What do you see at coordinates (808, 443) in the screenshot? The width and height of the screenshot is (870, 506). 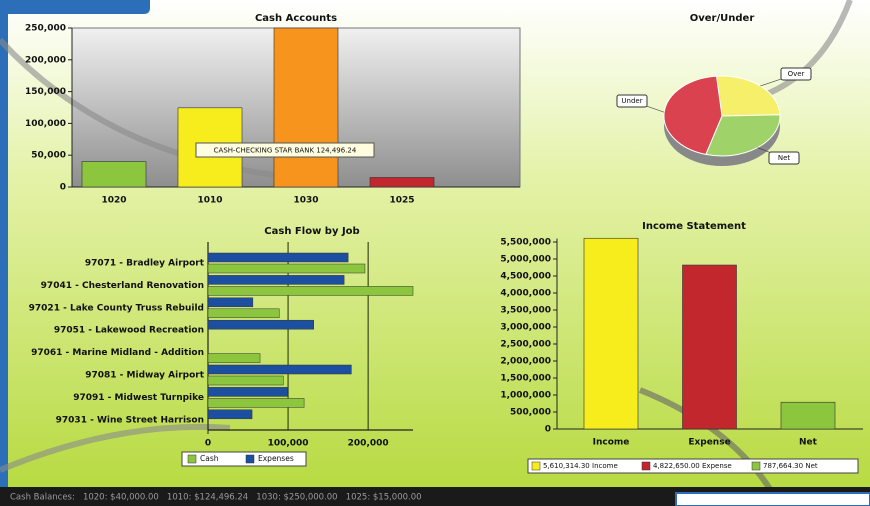 I see `x-tick-label: Net` at bounding box center [808, 443].